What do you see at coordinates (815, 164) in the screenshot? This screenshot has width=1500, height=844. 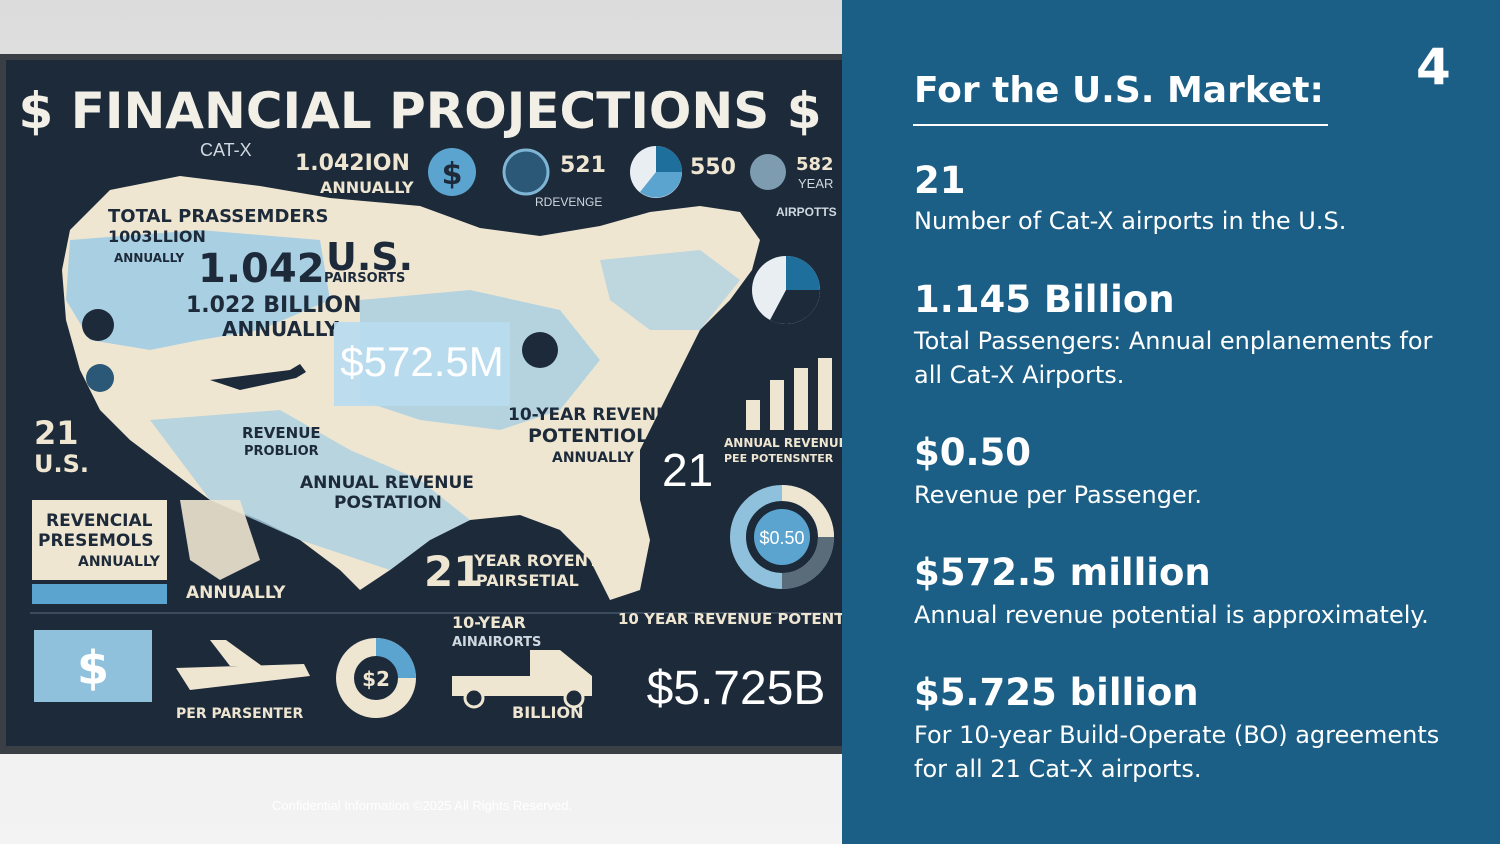 I see `stat-582: 582` at bounding box center [815, 164].